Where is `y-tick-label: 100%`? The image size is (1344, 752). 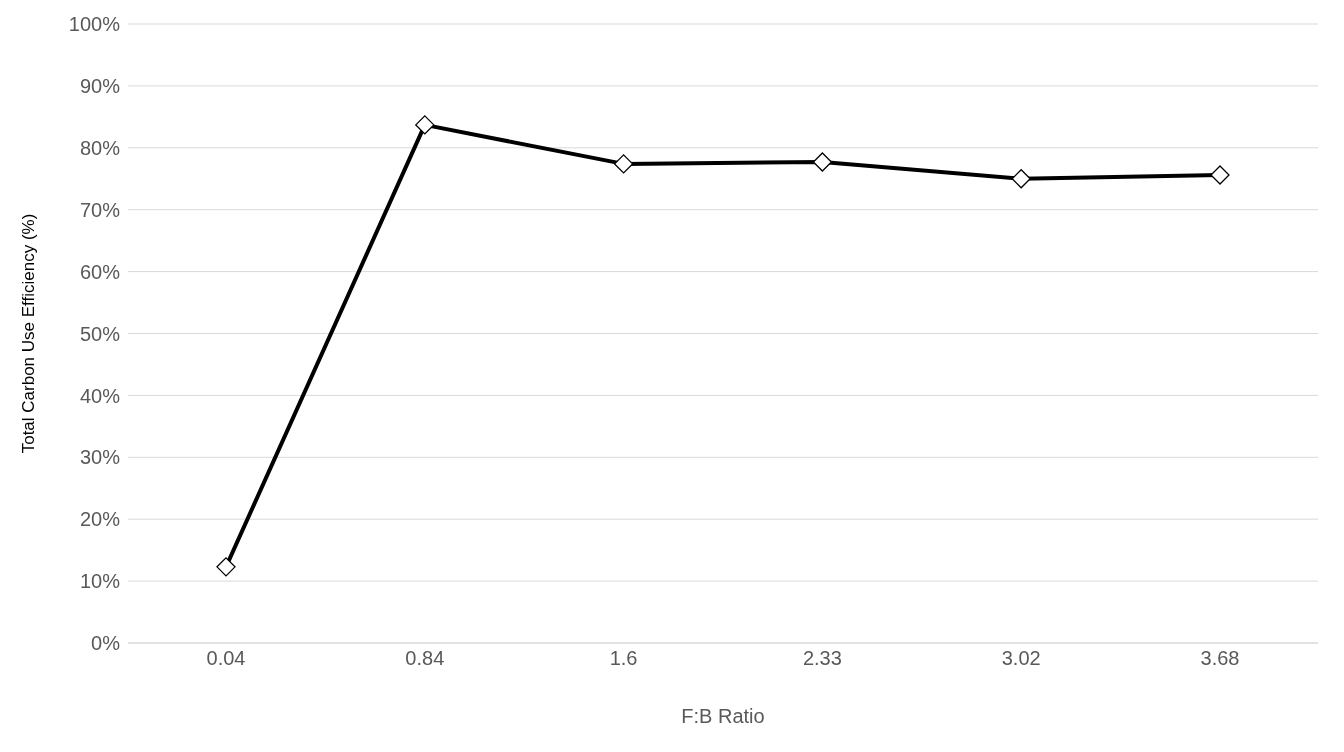 y-tick-label: 100% is located at coordinates (94, 24).